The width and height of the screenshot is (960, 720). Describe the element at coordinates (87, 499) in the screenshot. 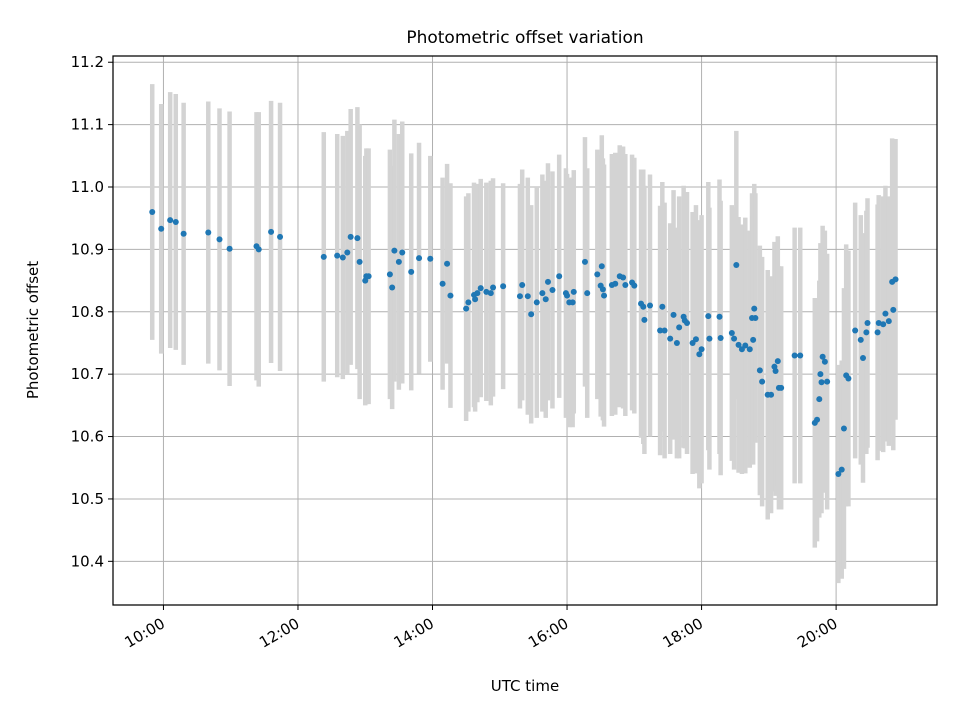

I see `y-tick-label: 10.5` at that location.